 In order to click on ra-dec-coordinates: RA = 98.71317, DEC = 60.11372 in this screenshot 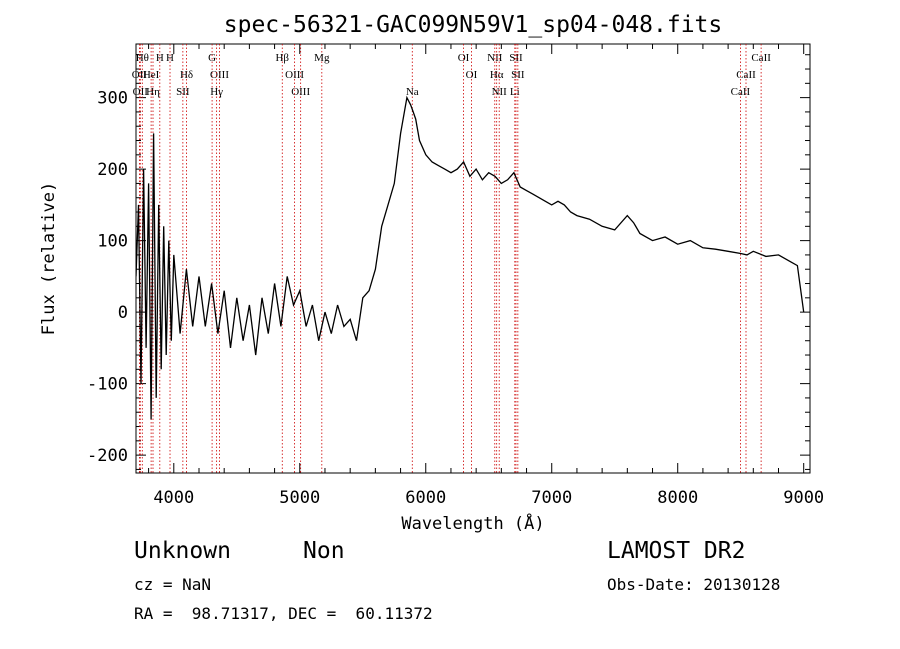, I will do `click(283, 613)`.